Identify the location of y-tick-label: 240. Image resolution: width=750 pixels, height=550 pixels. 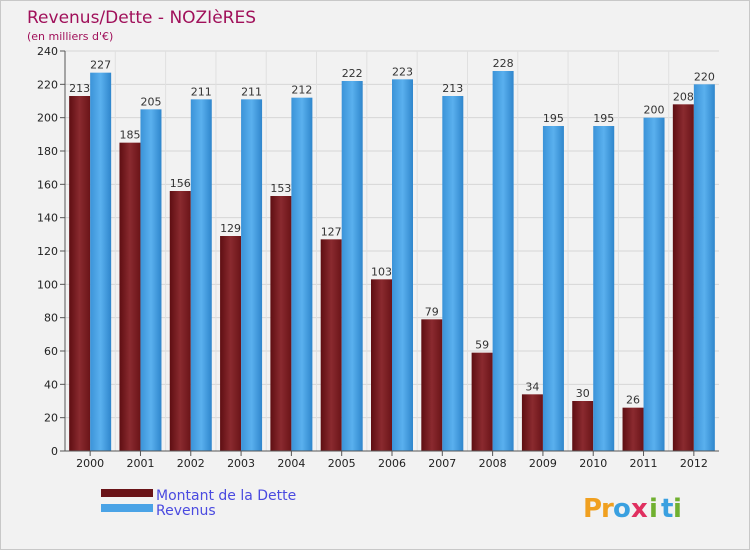
(47, 51).